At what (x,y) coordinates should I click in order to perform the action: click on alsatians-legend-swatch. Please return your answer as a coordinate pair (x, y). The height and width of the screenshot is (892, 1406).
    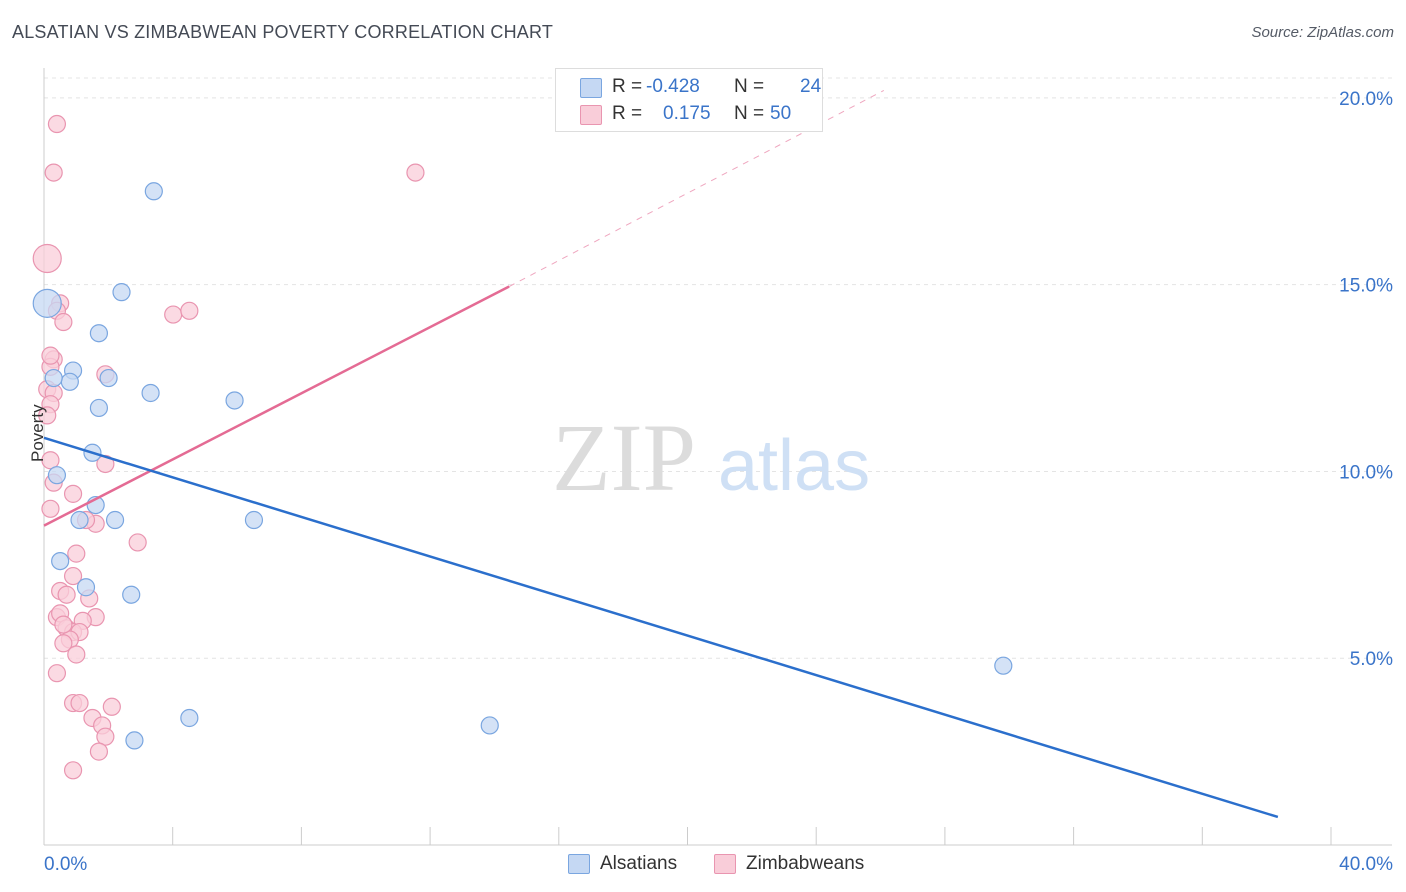
    Looking at the image, I should click on (579, 864).